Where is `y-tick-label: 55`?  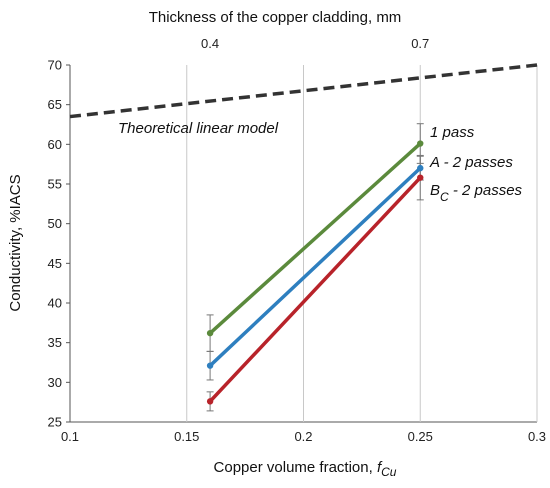
y-tick-label: 55 is located at coordinates (55, 184).